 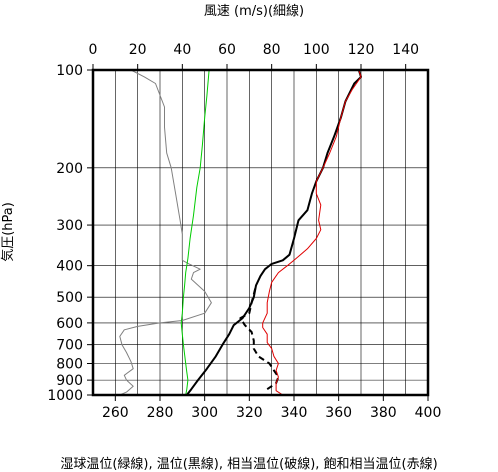 What do you see at coordinates (361, 50) in the screenshot?
I see `top-tick-label: 120` at bounding box center [361, 50].